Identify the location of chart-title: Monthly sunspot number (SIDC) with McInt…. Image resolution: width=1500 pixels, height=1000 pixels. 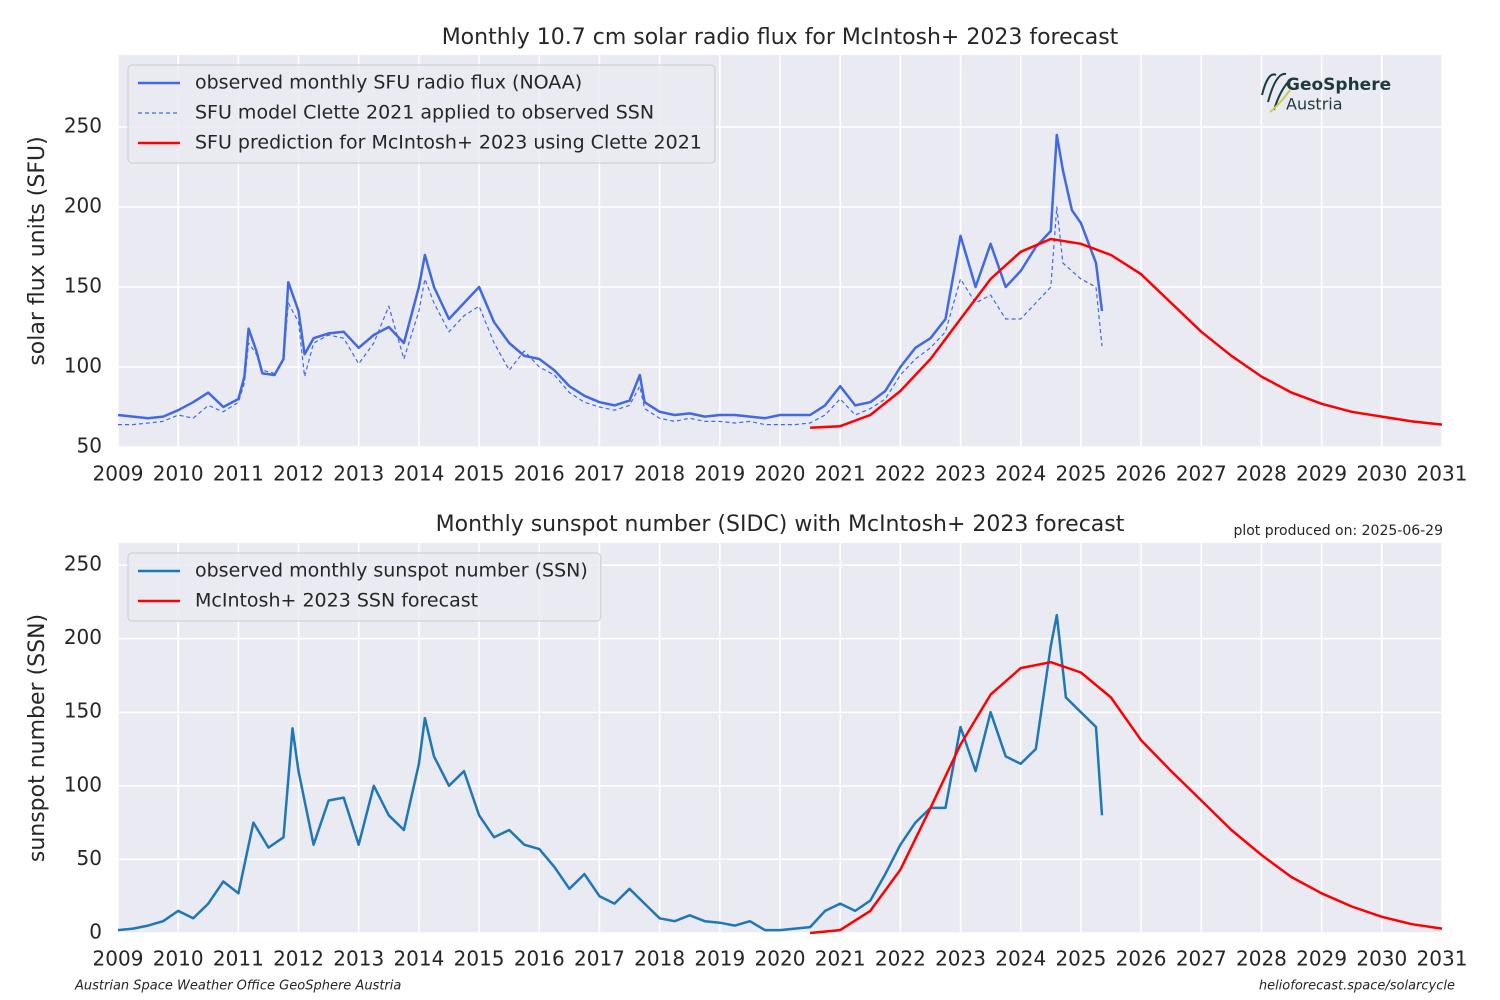
(780, 524).